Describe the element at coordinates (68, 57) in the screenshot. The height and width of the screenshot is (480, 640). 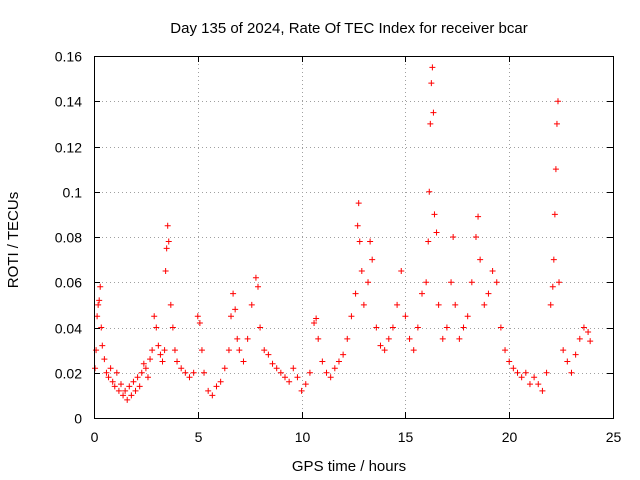
I see `y-tick-label: 0.16` at that location.